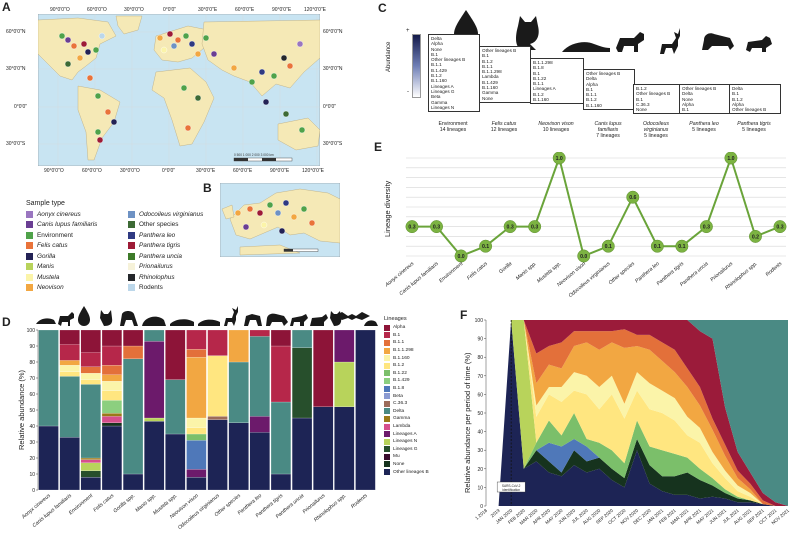 This screenshot has height=537, width=794. What do you see at coordinates (280, 220) in the screenshot?
I see `europe-map` at bounding box center [280, 220].